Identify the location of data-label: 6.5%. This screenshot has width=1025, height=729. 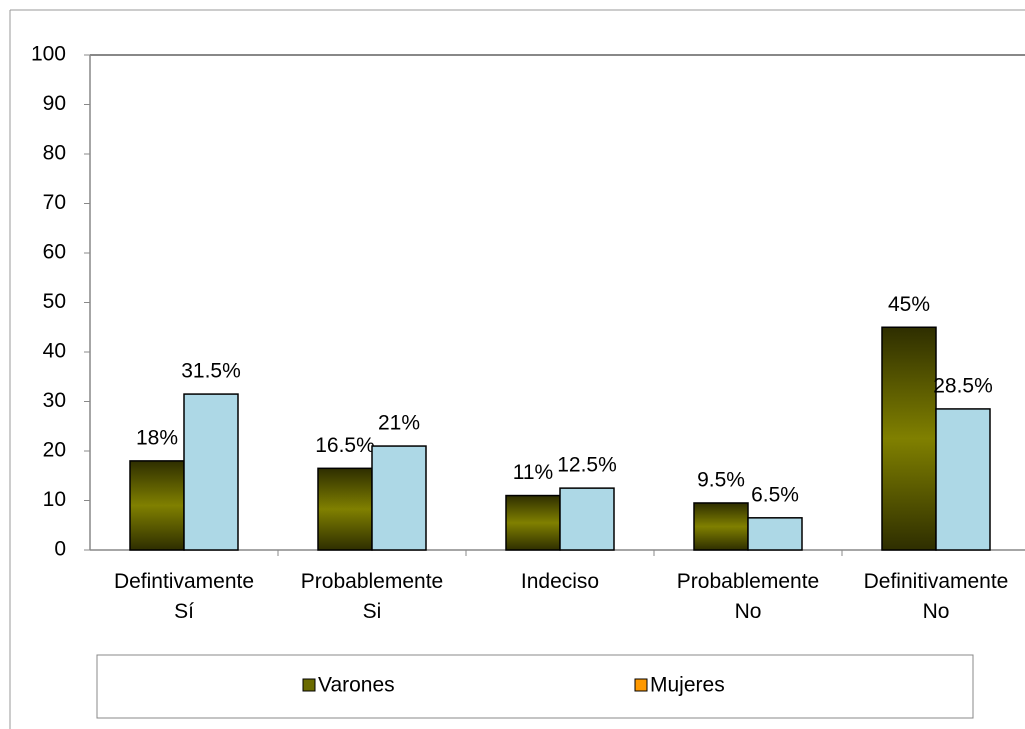
(775, 494).